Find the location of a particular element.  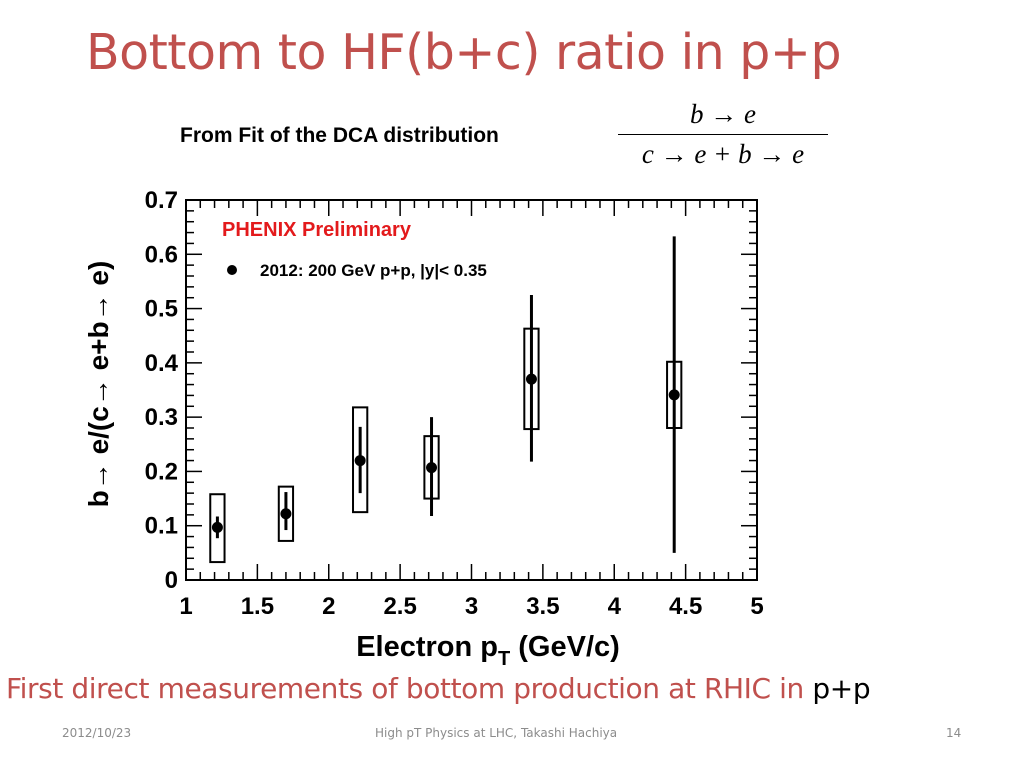

x-tick-label: 3 is located at coordinates (471, 606).